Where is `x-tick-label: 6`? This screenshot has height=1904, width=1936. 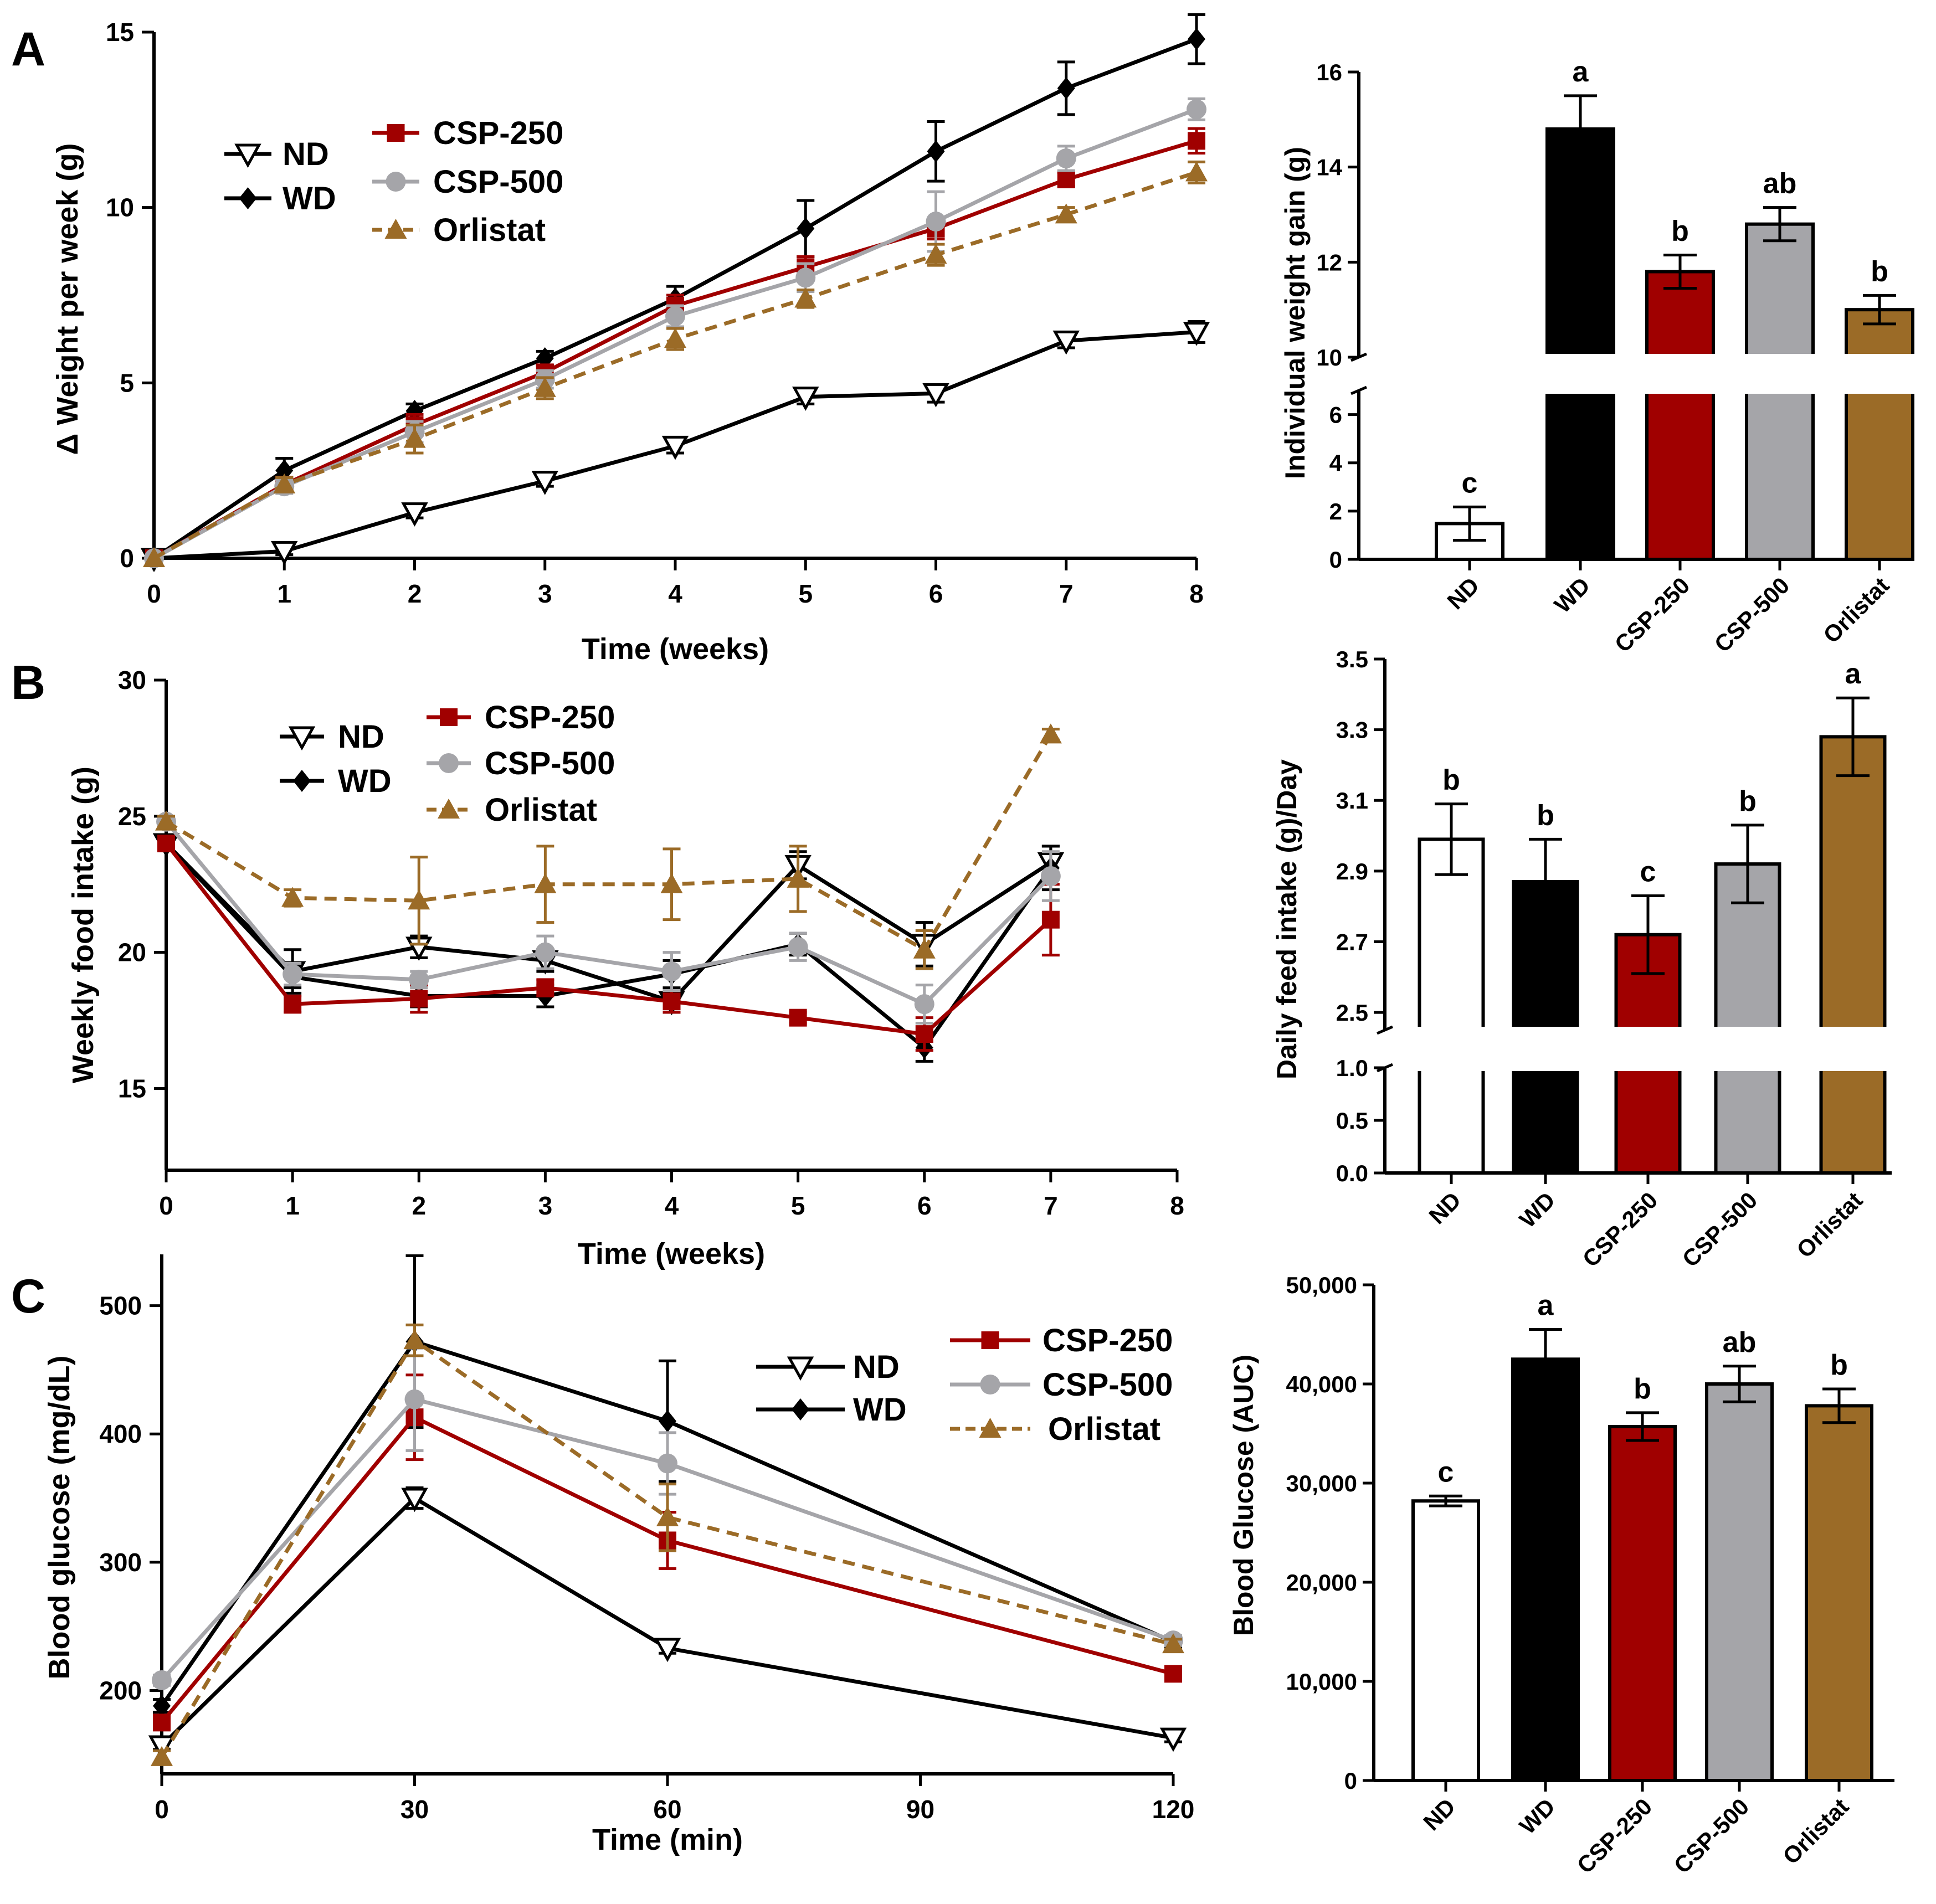 x-tick-label: 6 is located at coordinates (936, 594).